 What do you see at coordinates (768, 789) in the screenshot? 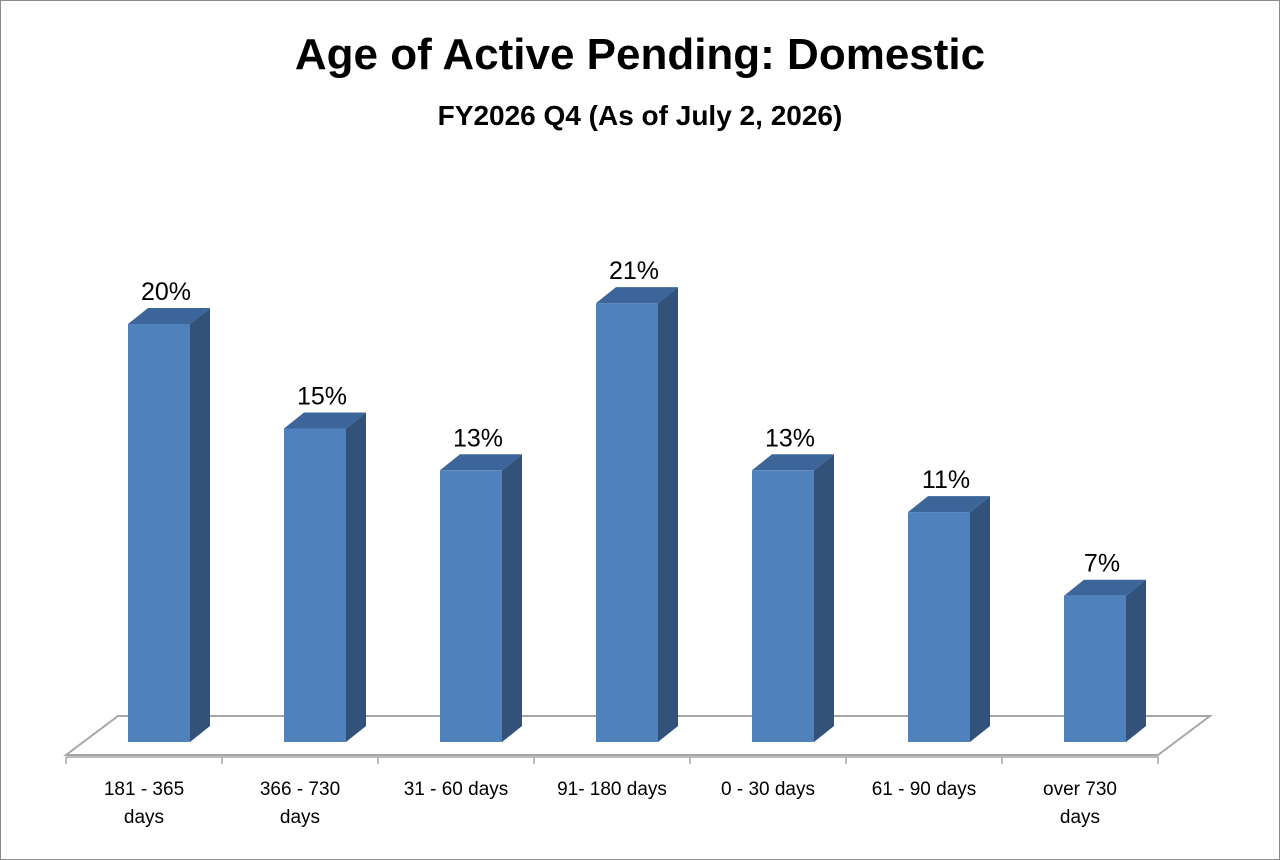
I see `x-tick-label: 0 - 30 days` at bounding box center [768, 789].